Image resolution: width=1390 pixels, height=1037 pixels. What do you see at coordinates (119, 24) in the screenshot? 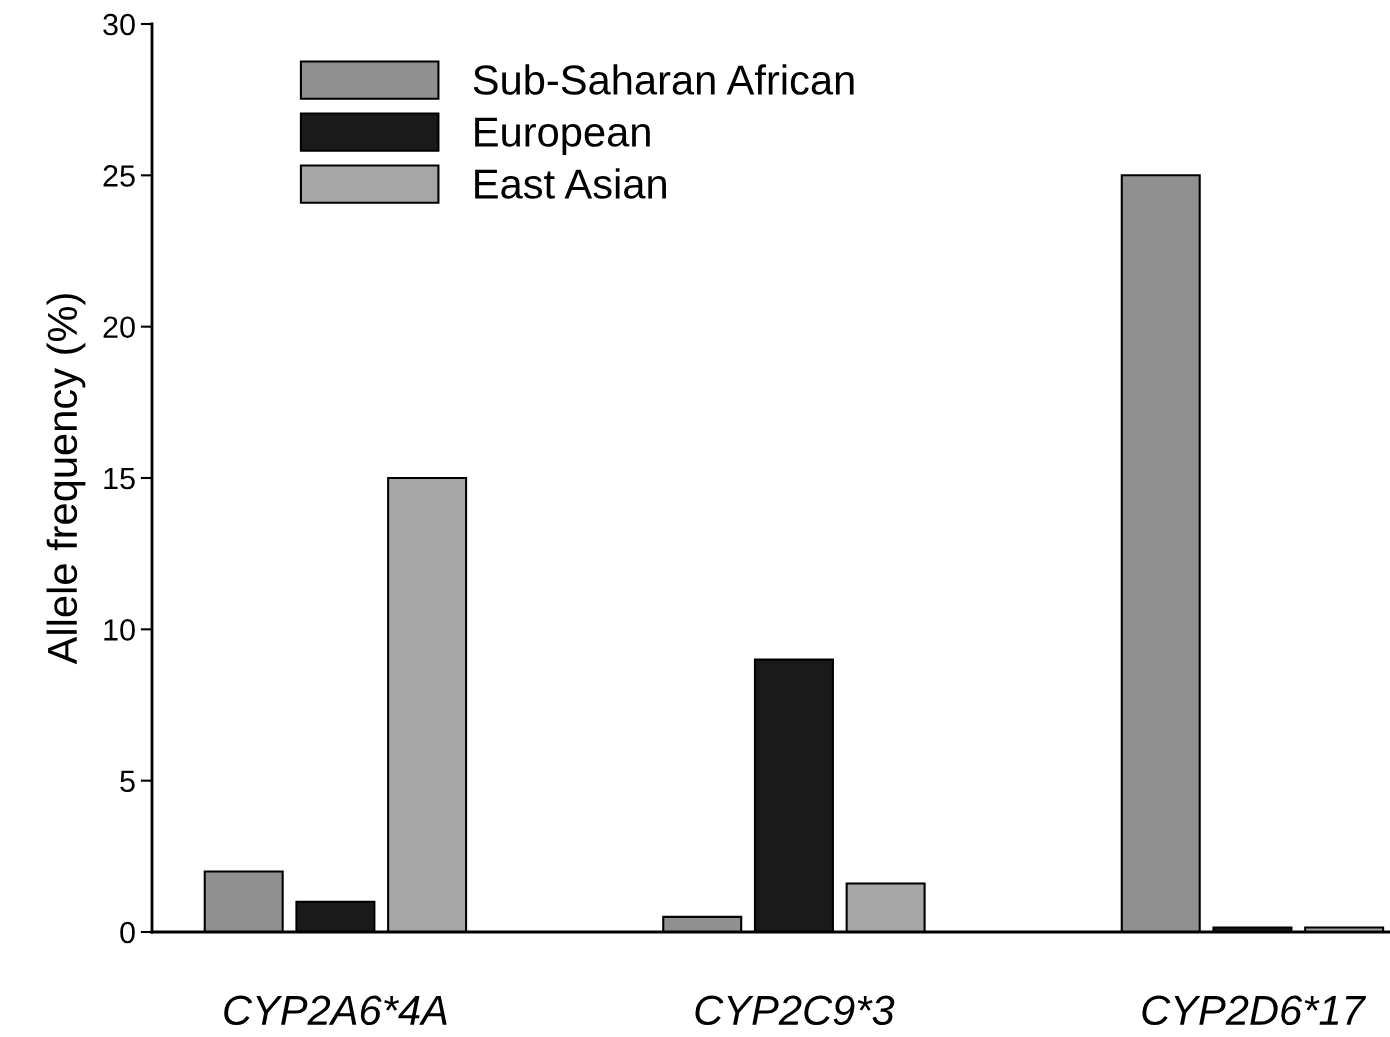
I see `y-tick-label: 30` at bounding box center [119, 24].